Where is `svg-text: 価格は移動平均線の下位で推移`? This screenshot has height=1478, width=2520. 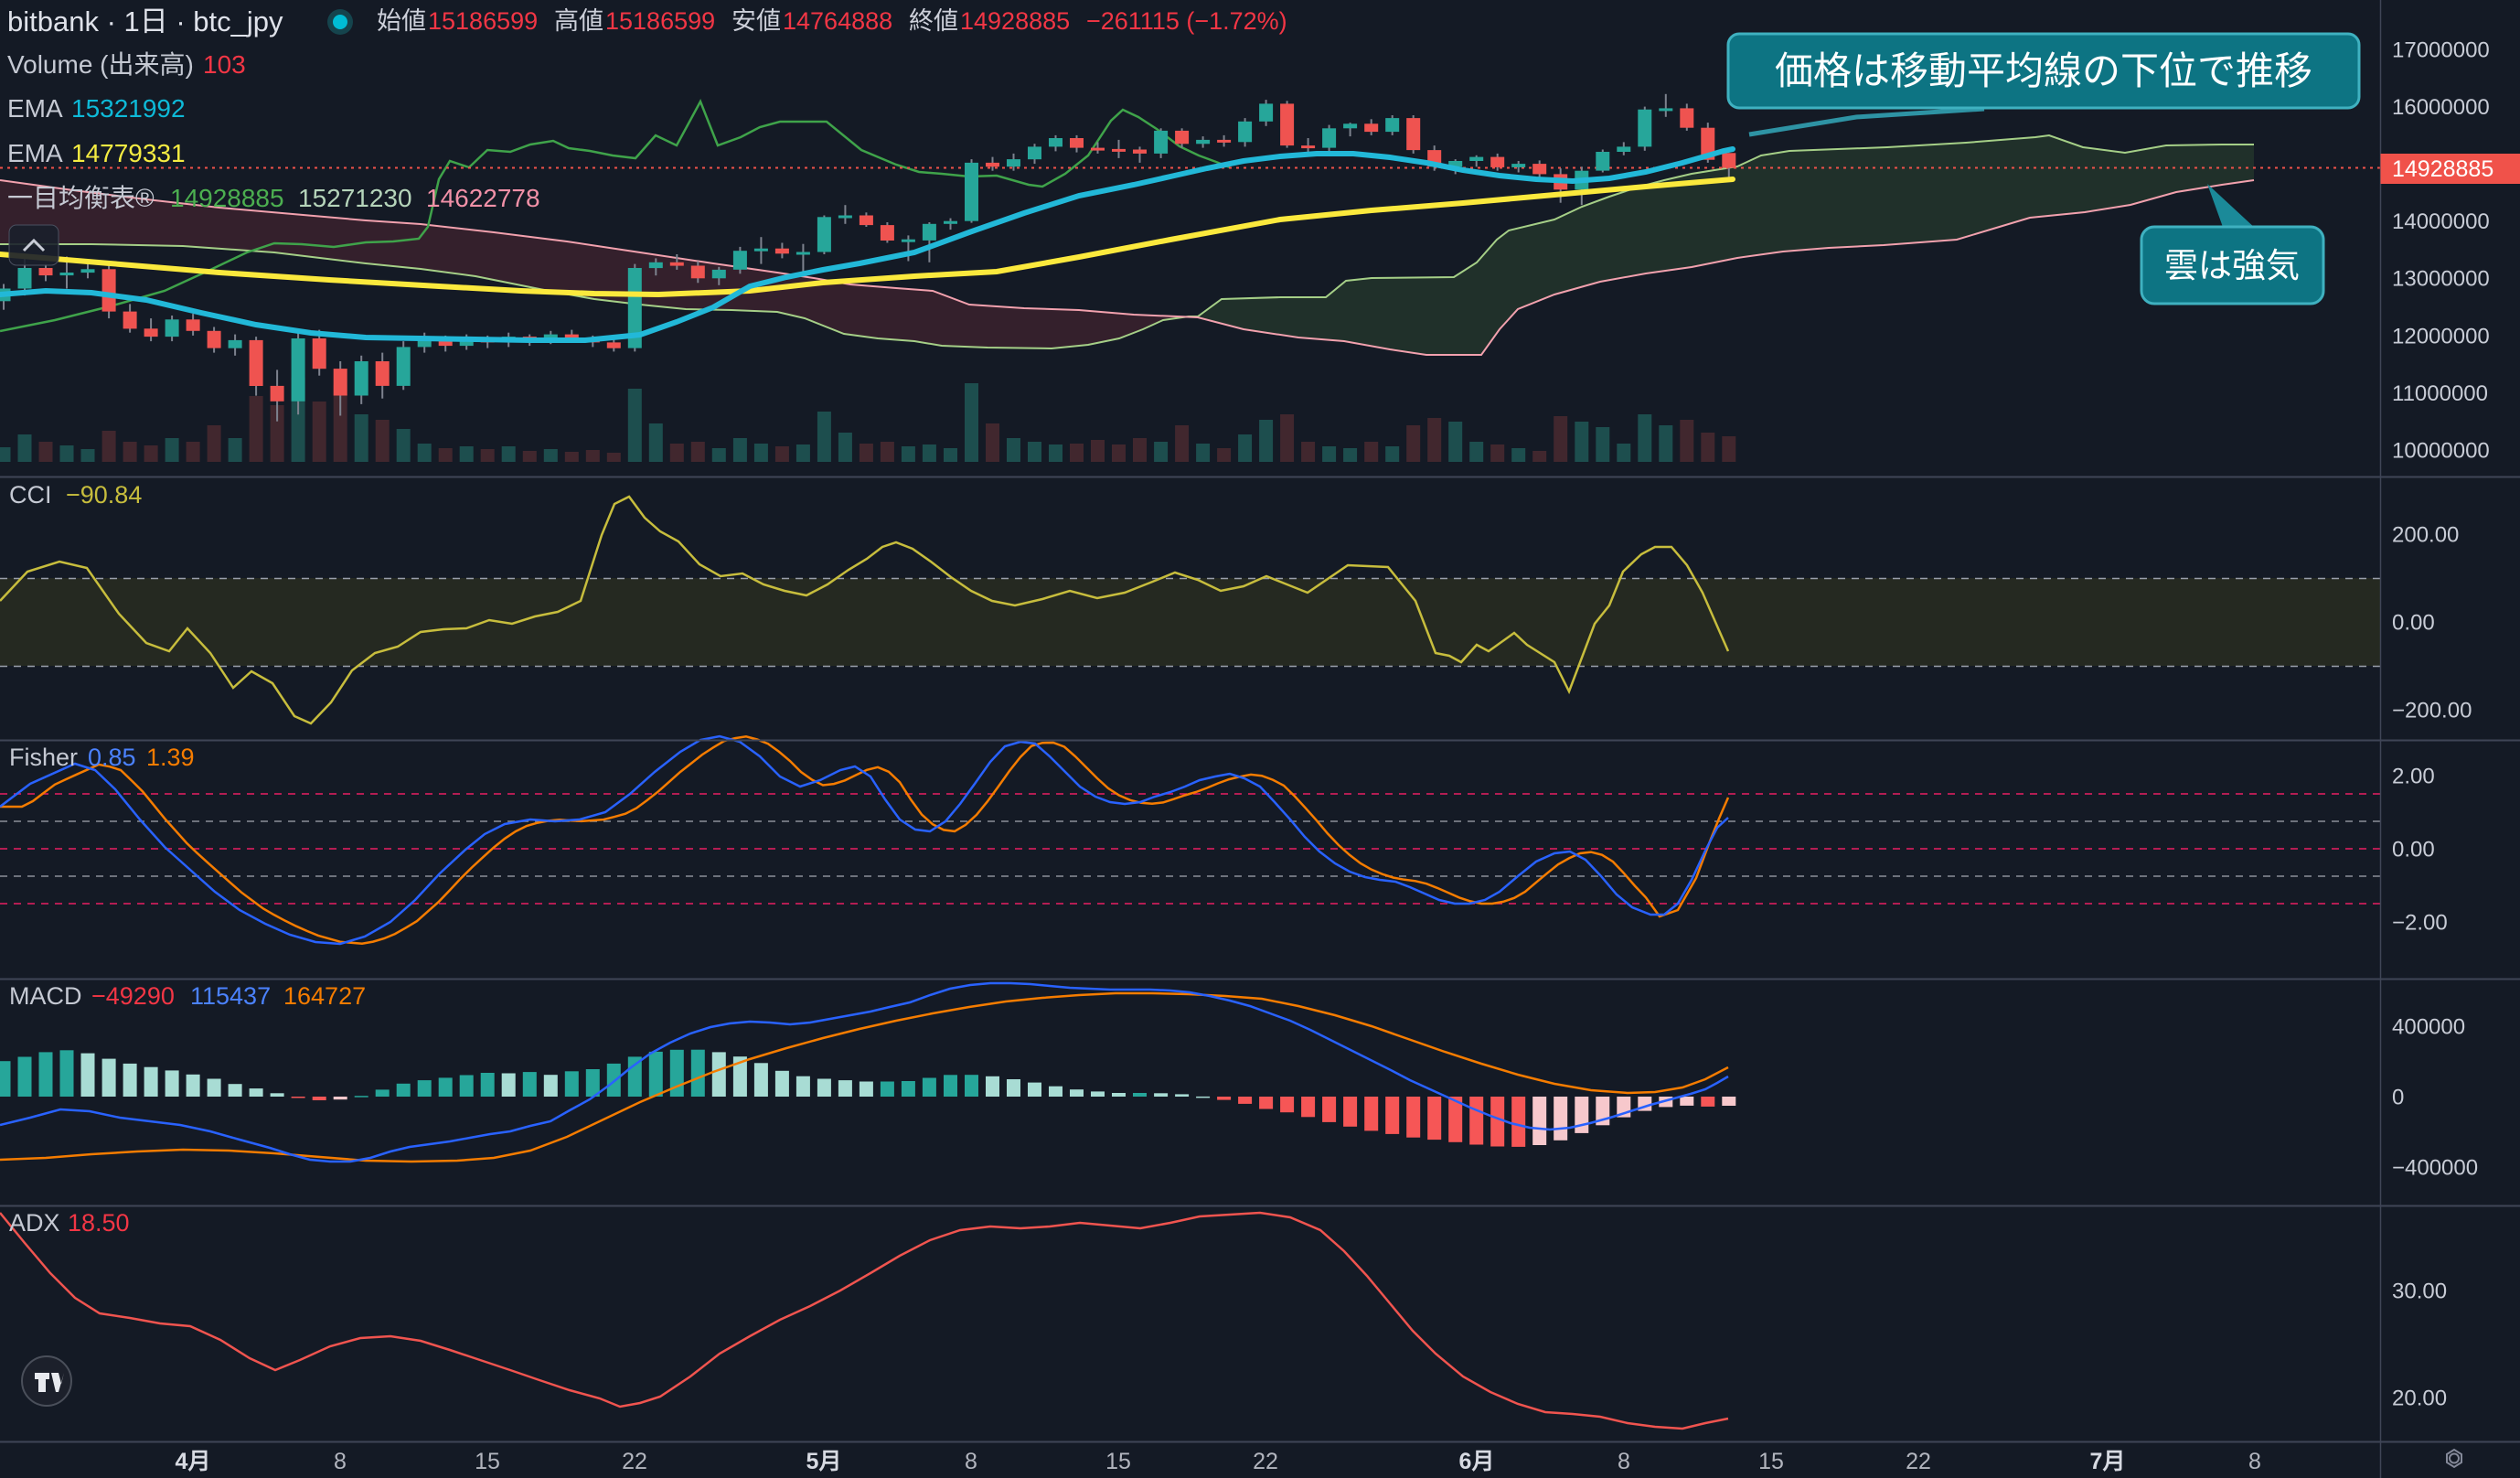
svg-text: 価格は移動平均線の下位で推移 is located at coordinates (2043, 70).